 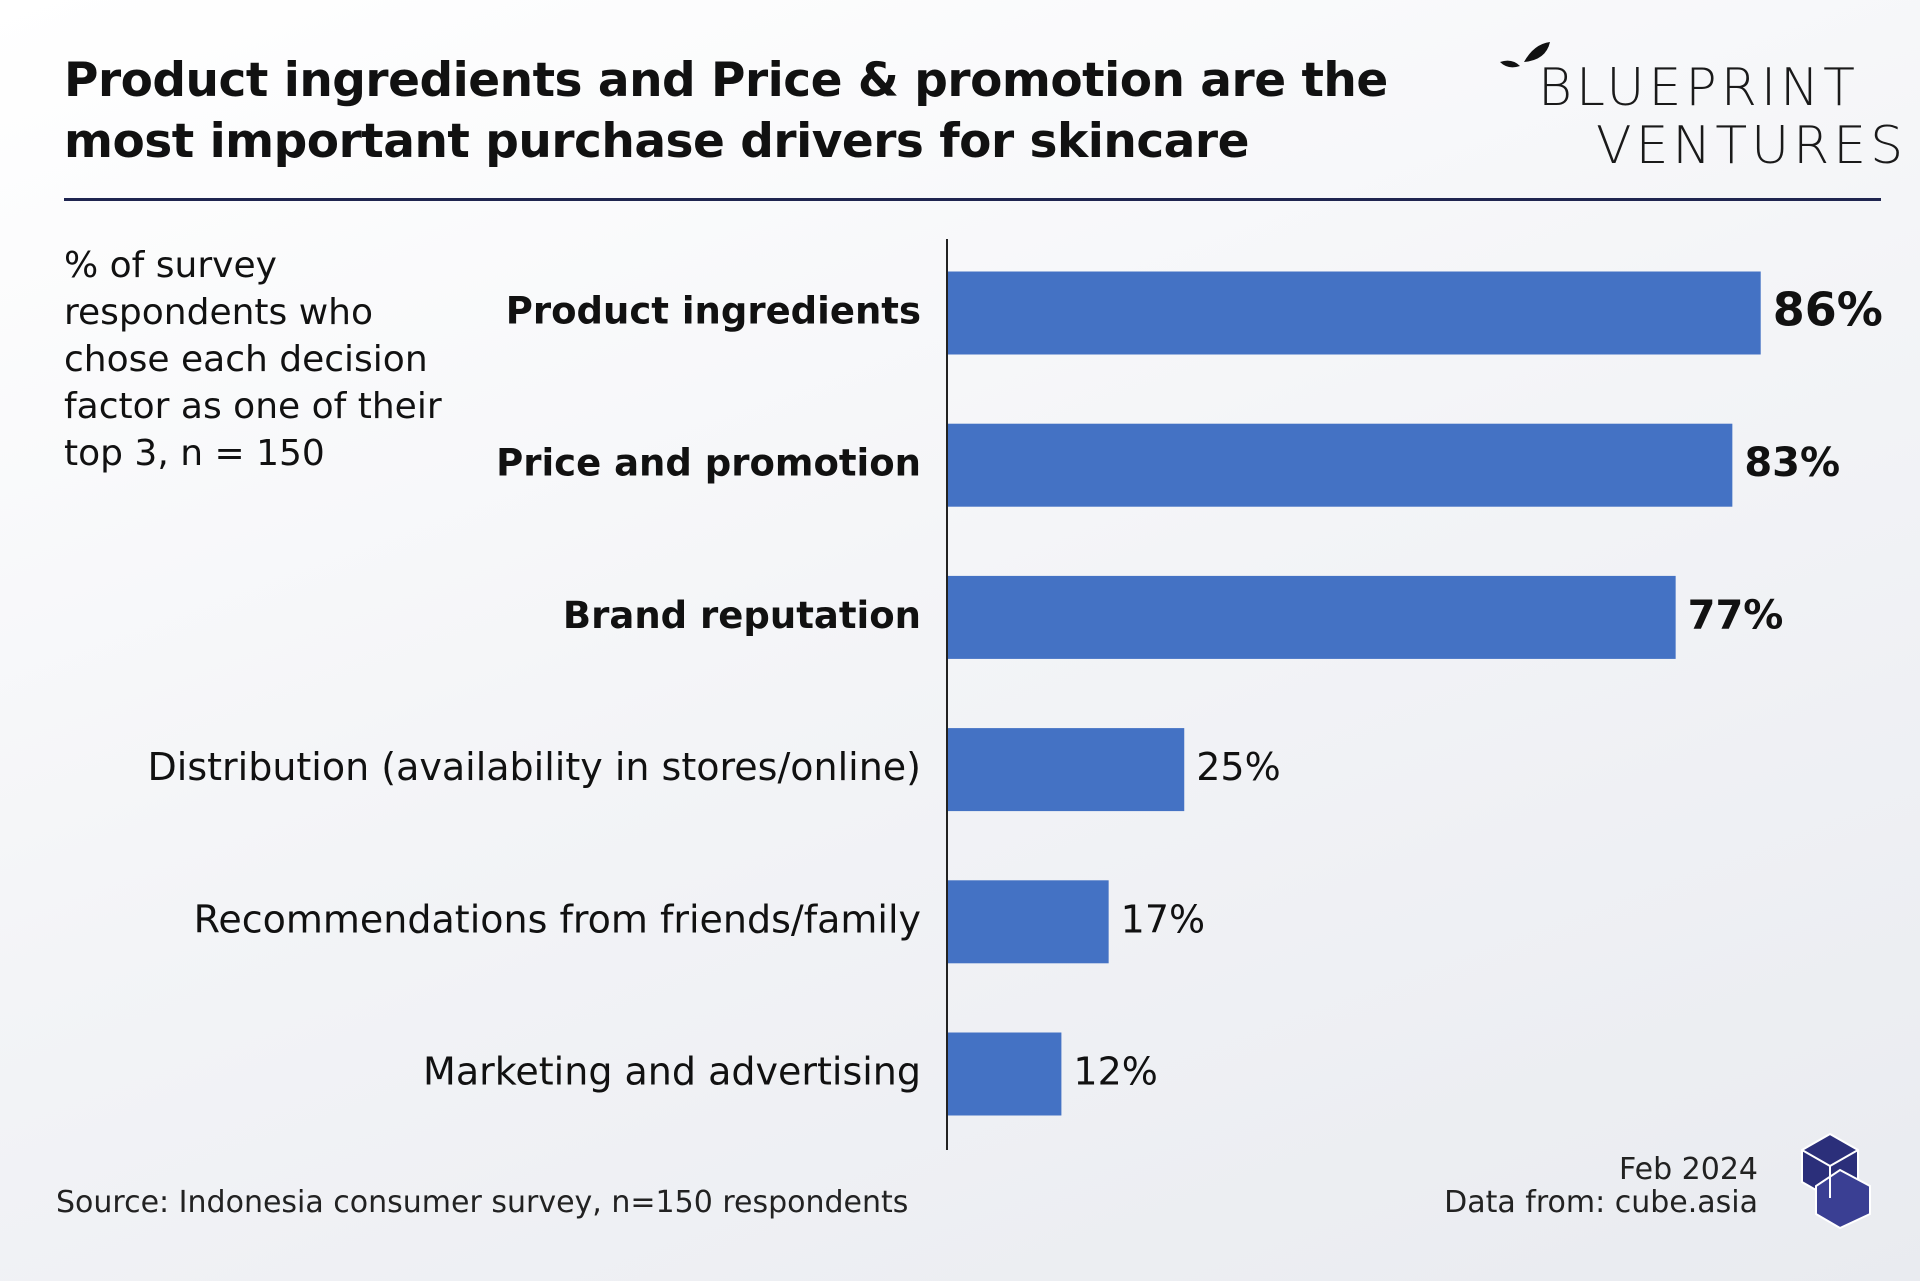 I want to click on value-label: 17%, so click(x=1163, y=919).